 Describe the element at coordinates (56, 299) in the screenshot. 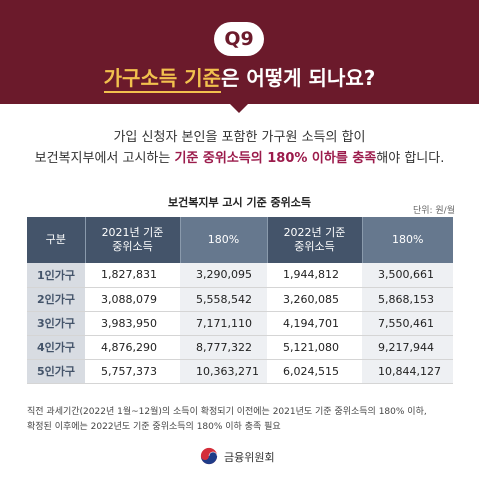

I see `row-label: 2인가구` at that location.